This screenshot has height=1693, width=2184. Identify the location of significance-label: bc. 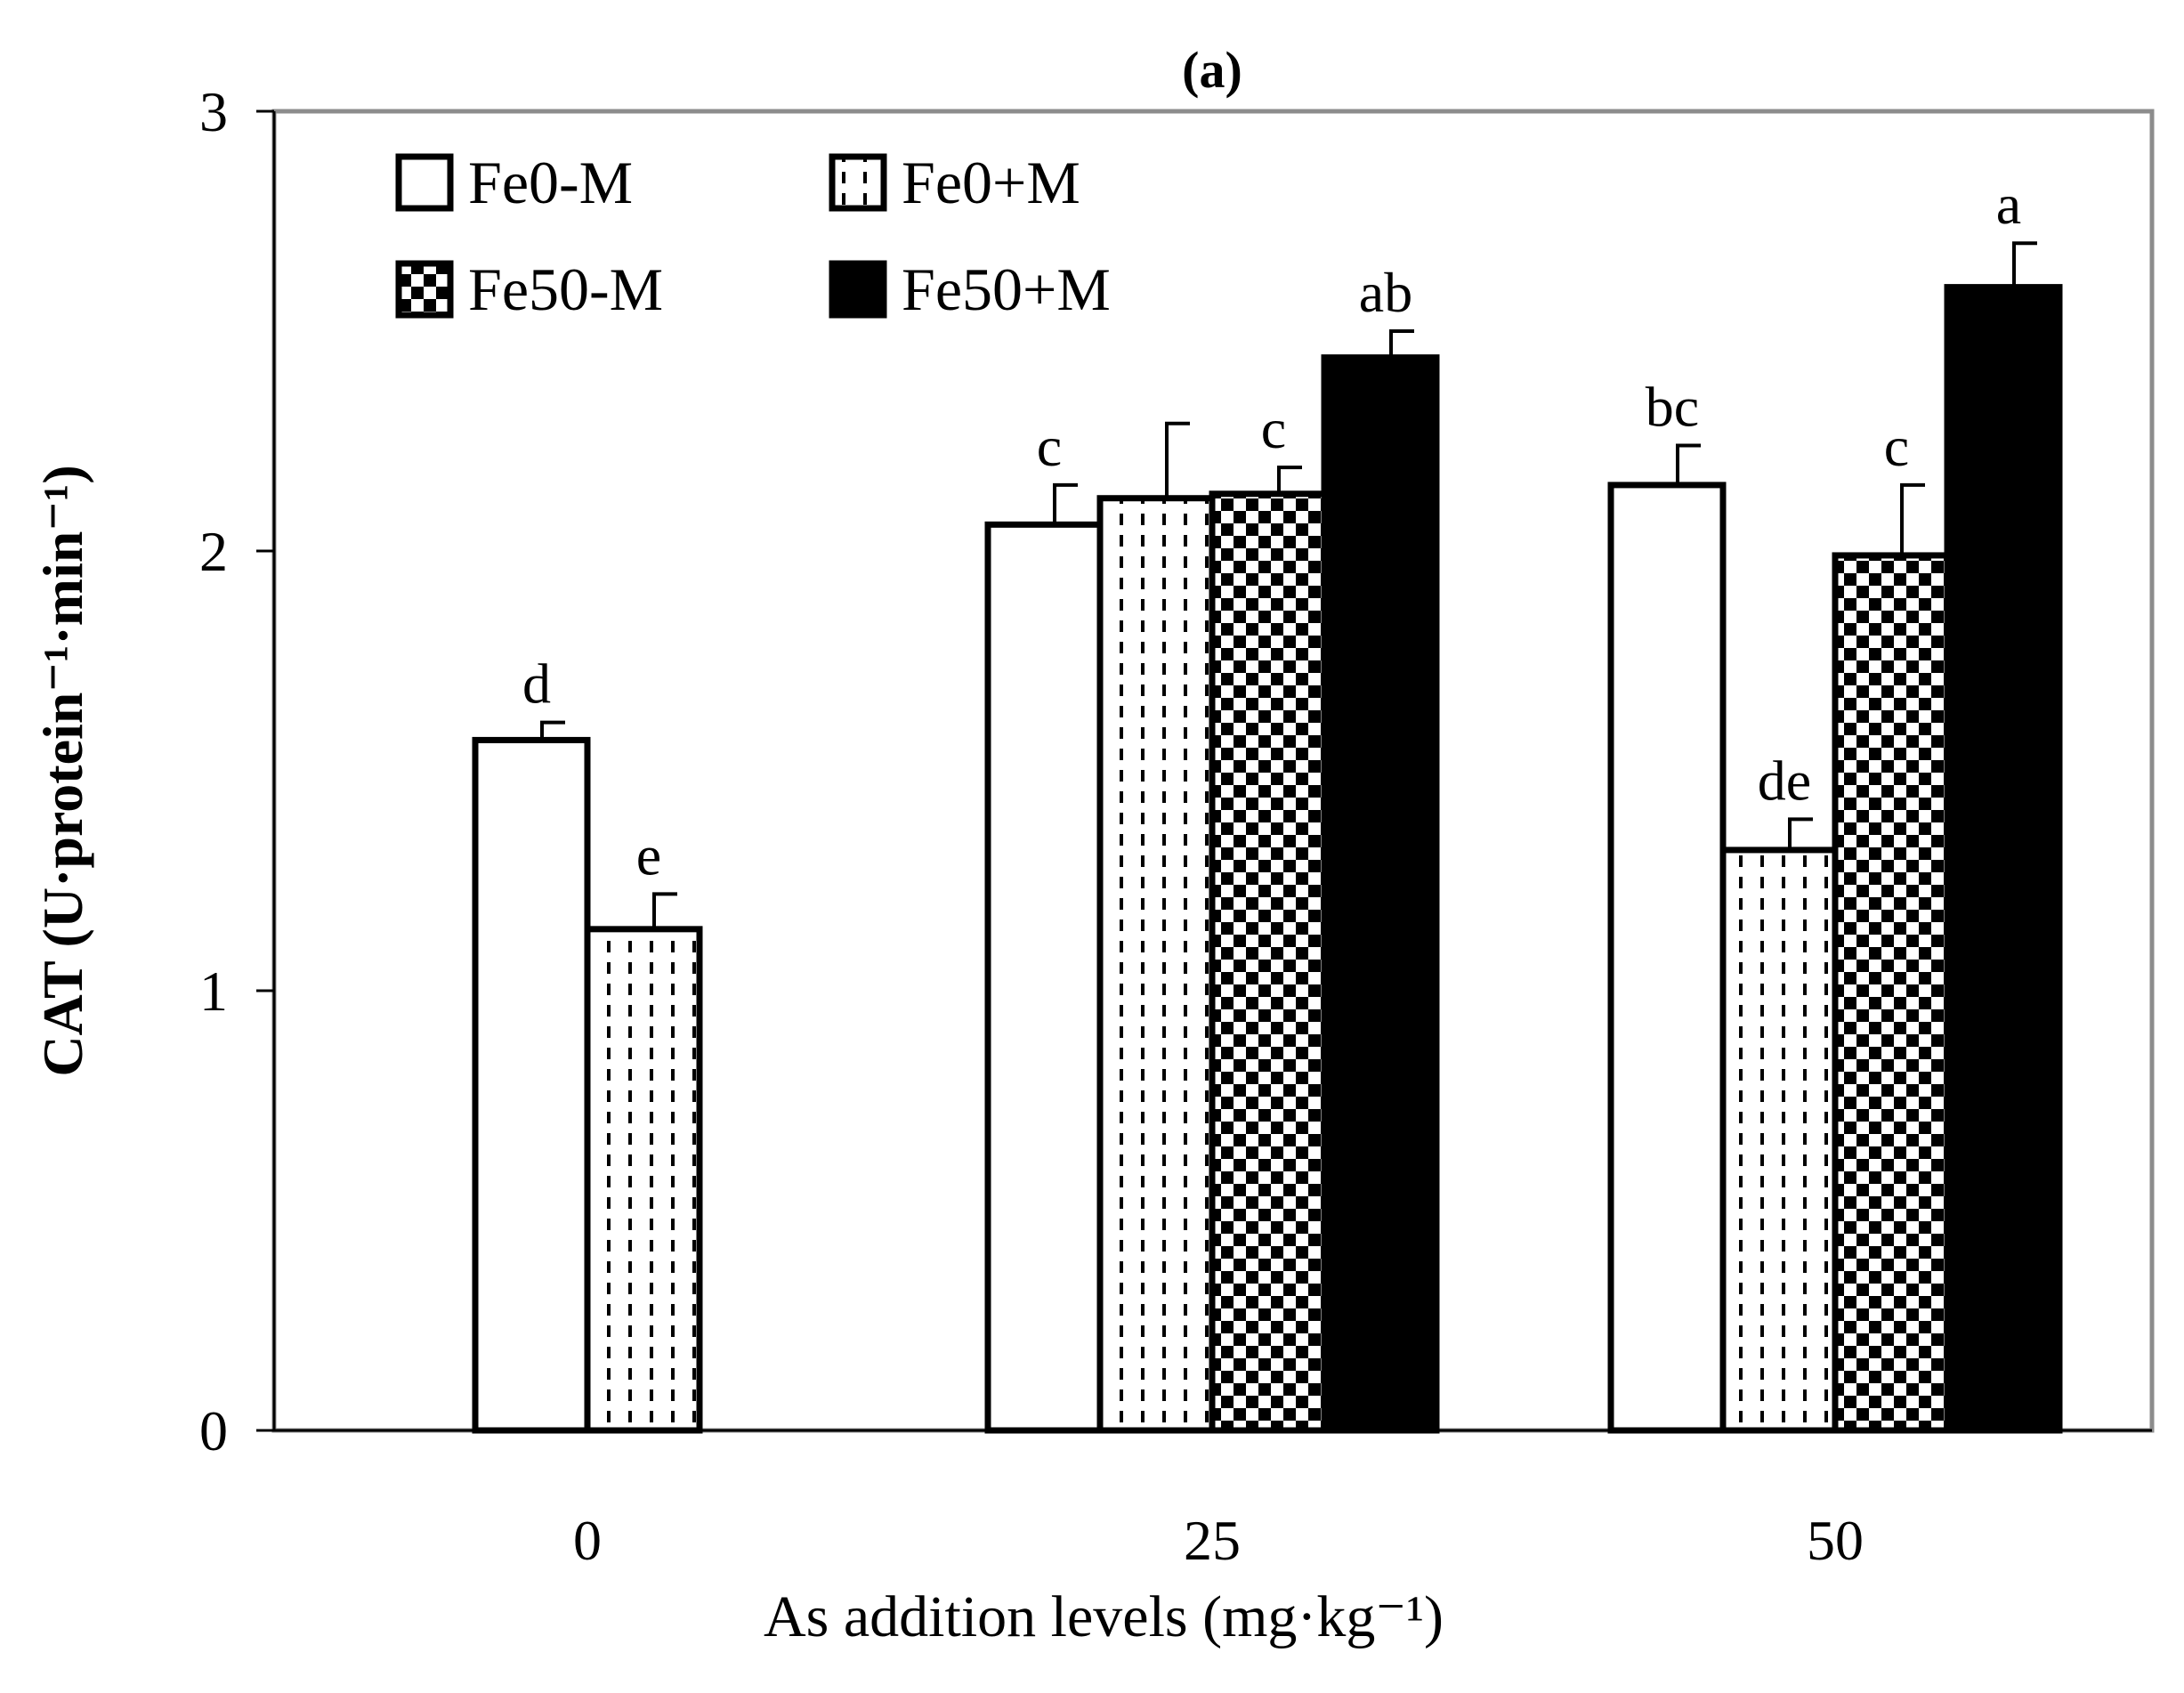
(1672, 406).